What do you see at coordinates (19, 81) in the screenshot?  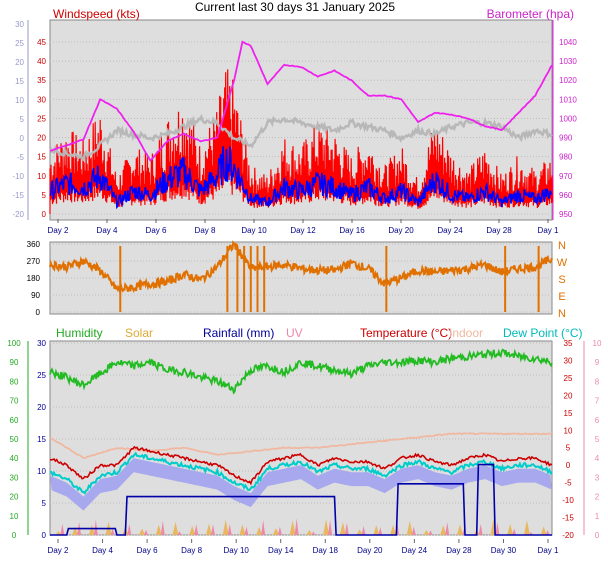 I see `outer-left-tick-label: 15` at bounding box center [19, 81].